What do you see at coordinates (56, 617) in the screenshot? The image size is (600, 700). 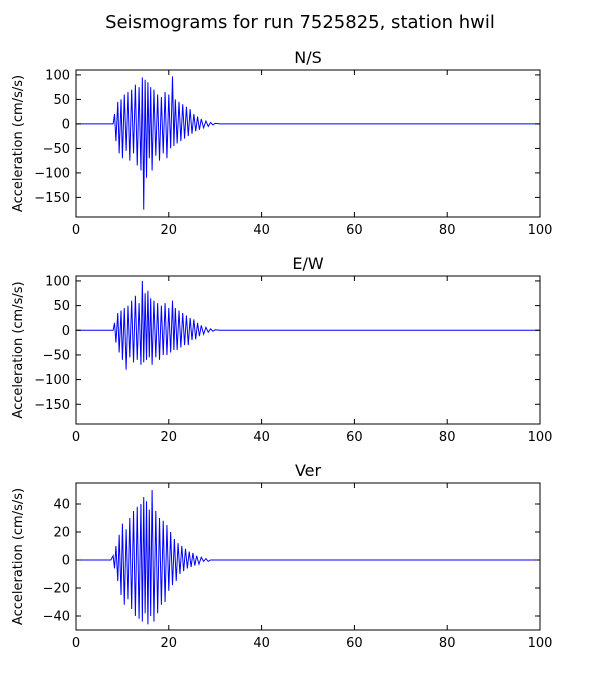 I see `y-tick-label: −40` at bounding box center [56, 617].